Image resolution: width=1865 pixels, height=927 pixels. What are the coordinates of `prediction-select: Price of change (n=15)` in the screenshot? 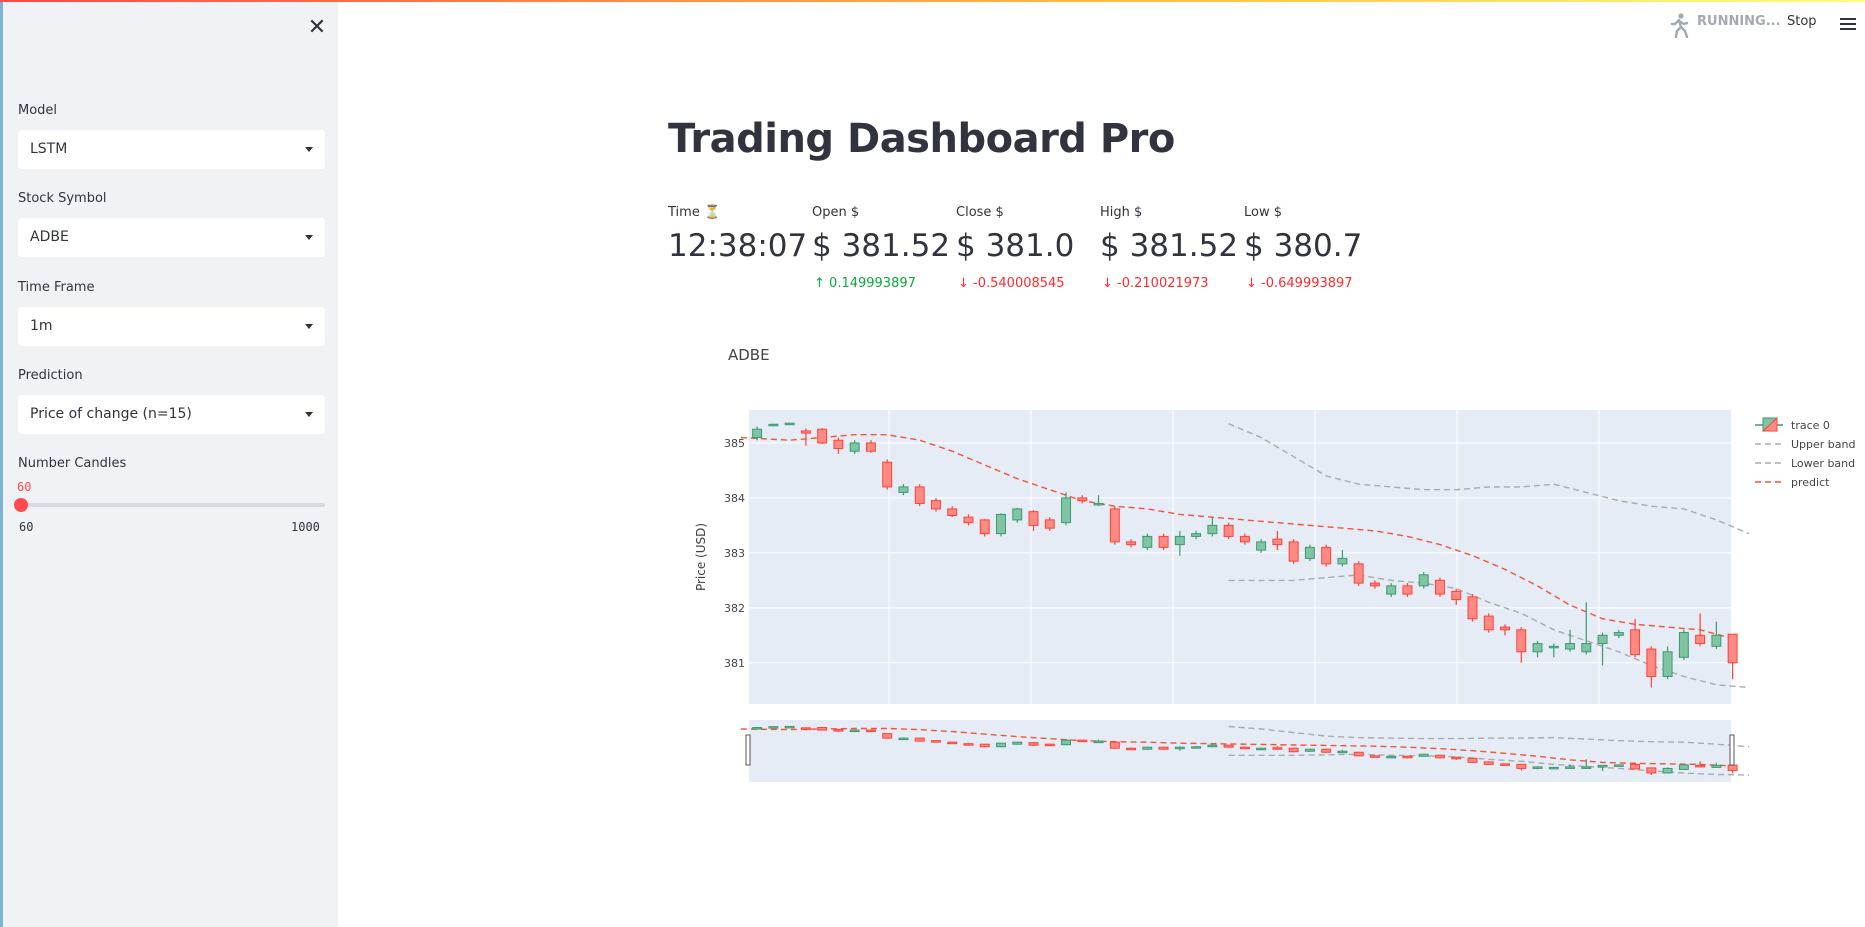 It's located at (171, 414).